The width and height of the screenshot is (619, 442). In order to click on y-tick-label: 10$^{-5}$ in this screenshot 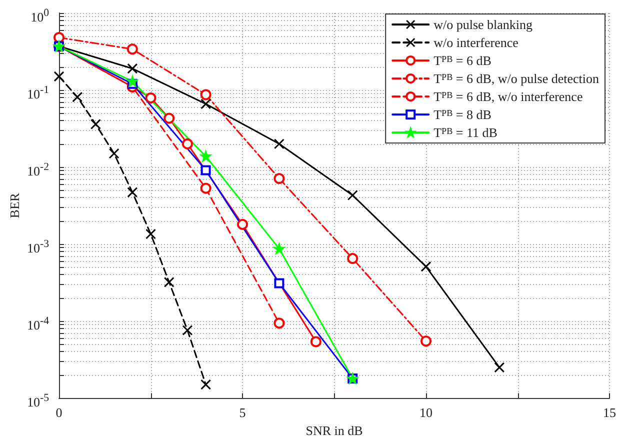, I will do `click(37, 401)`.